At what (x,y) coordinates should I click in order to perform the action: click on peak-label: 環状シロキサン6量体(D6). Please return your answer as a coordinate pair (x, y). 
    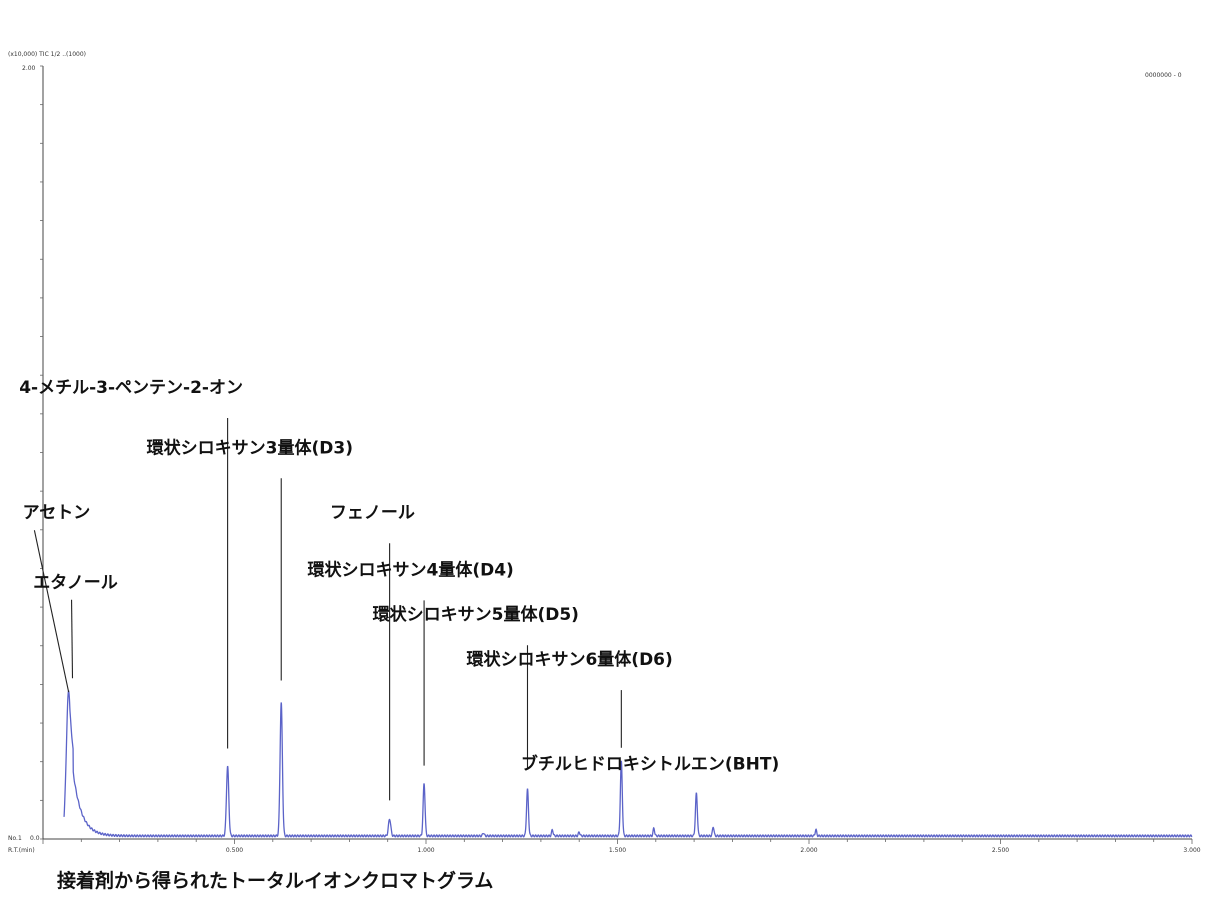
    Looking at the image, I should click on (569, 659).